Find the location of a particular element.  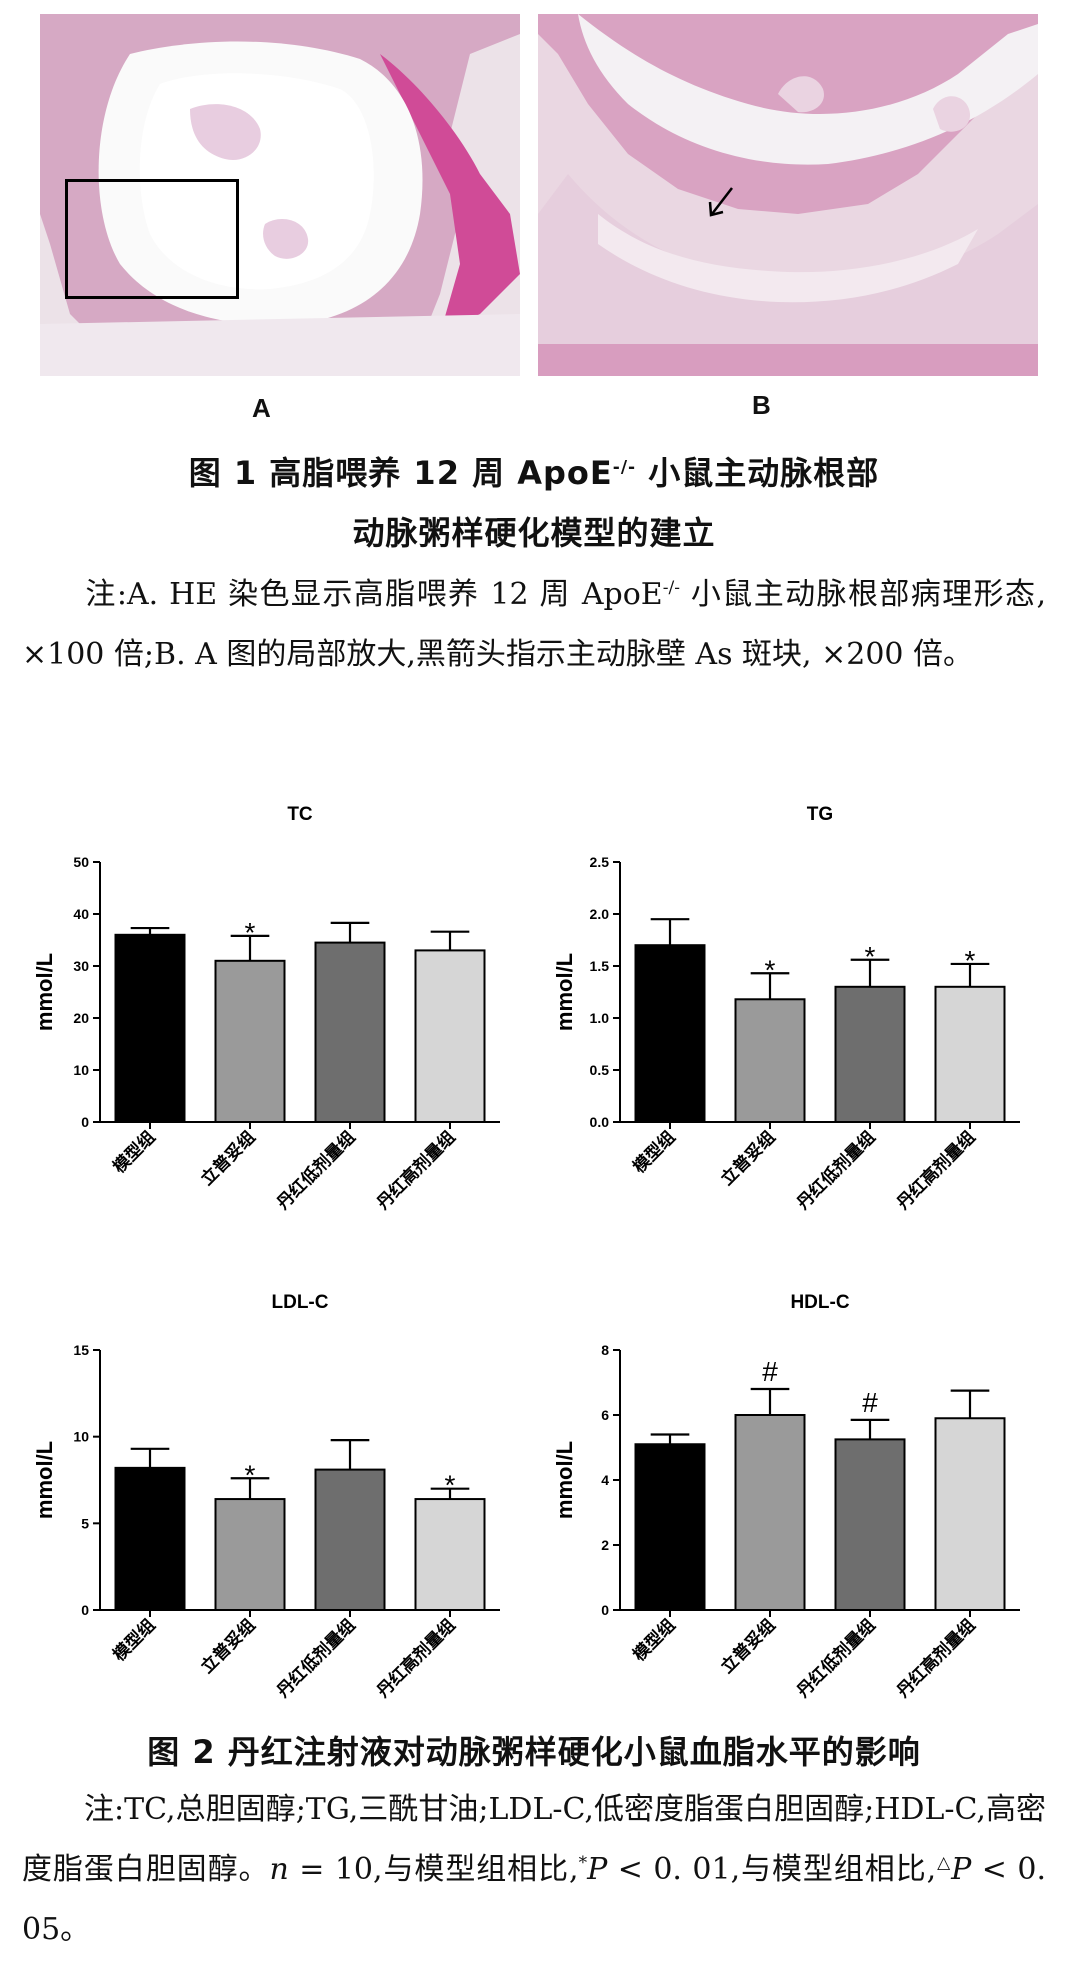

y-tick-label: 1.5 is located at coordinates (600, 966).